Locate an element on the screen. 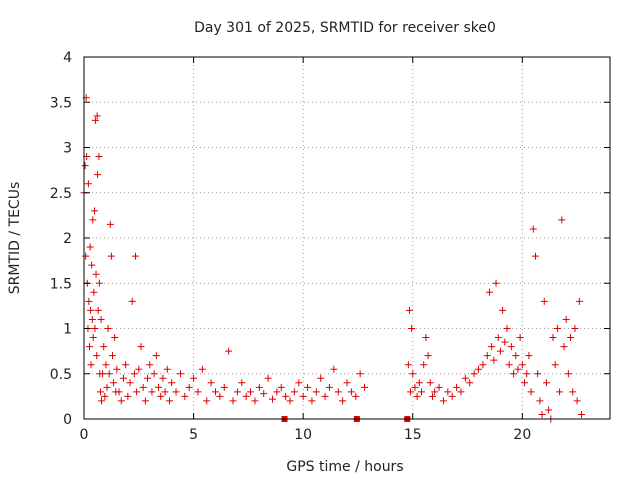 The height and width of the screenshot is (480, 640). y-tick-label: 3 is located at coordinates (67, 149).